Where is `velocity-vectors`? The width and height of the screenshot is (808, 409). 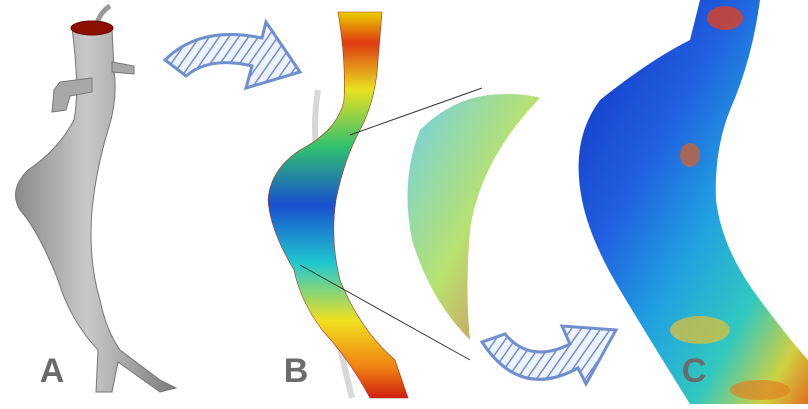 velocity-vectors is located at coordinates (473, 217).